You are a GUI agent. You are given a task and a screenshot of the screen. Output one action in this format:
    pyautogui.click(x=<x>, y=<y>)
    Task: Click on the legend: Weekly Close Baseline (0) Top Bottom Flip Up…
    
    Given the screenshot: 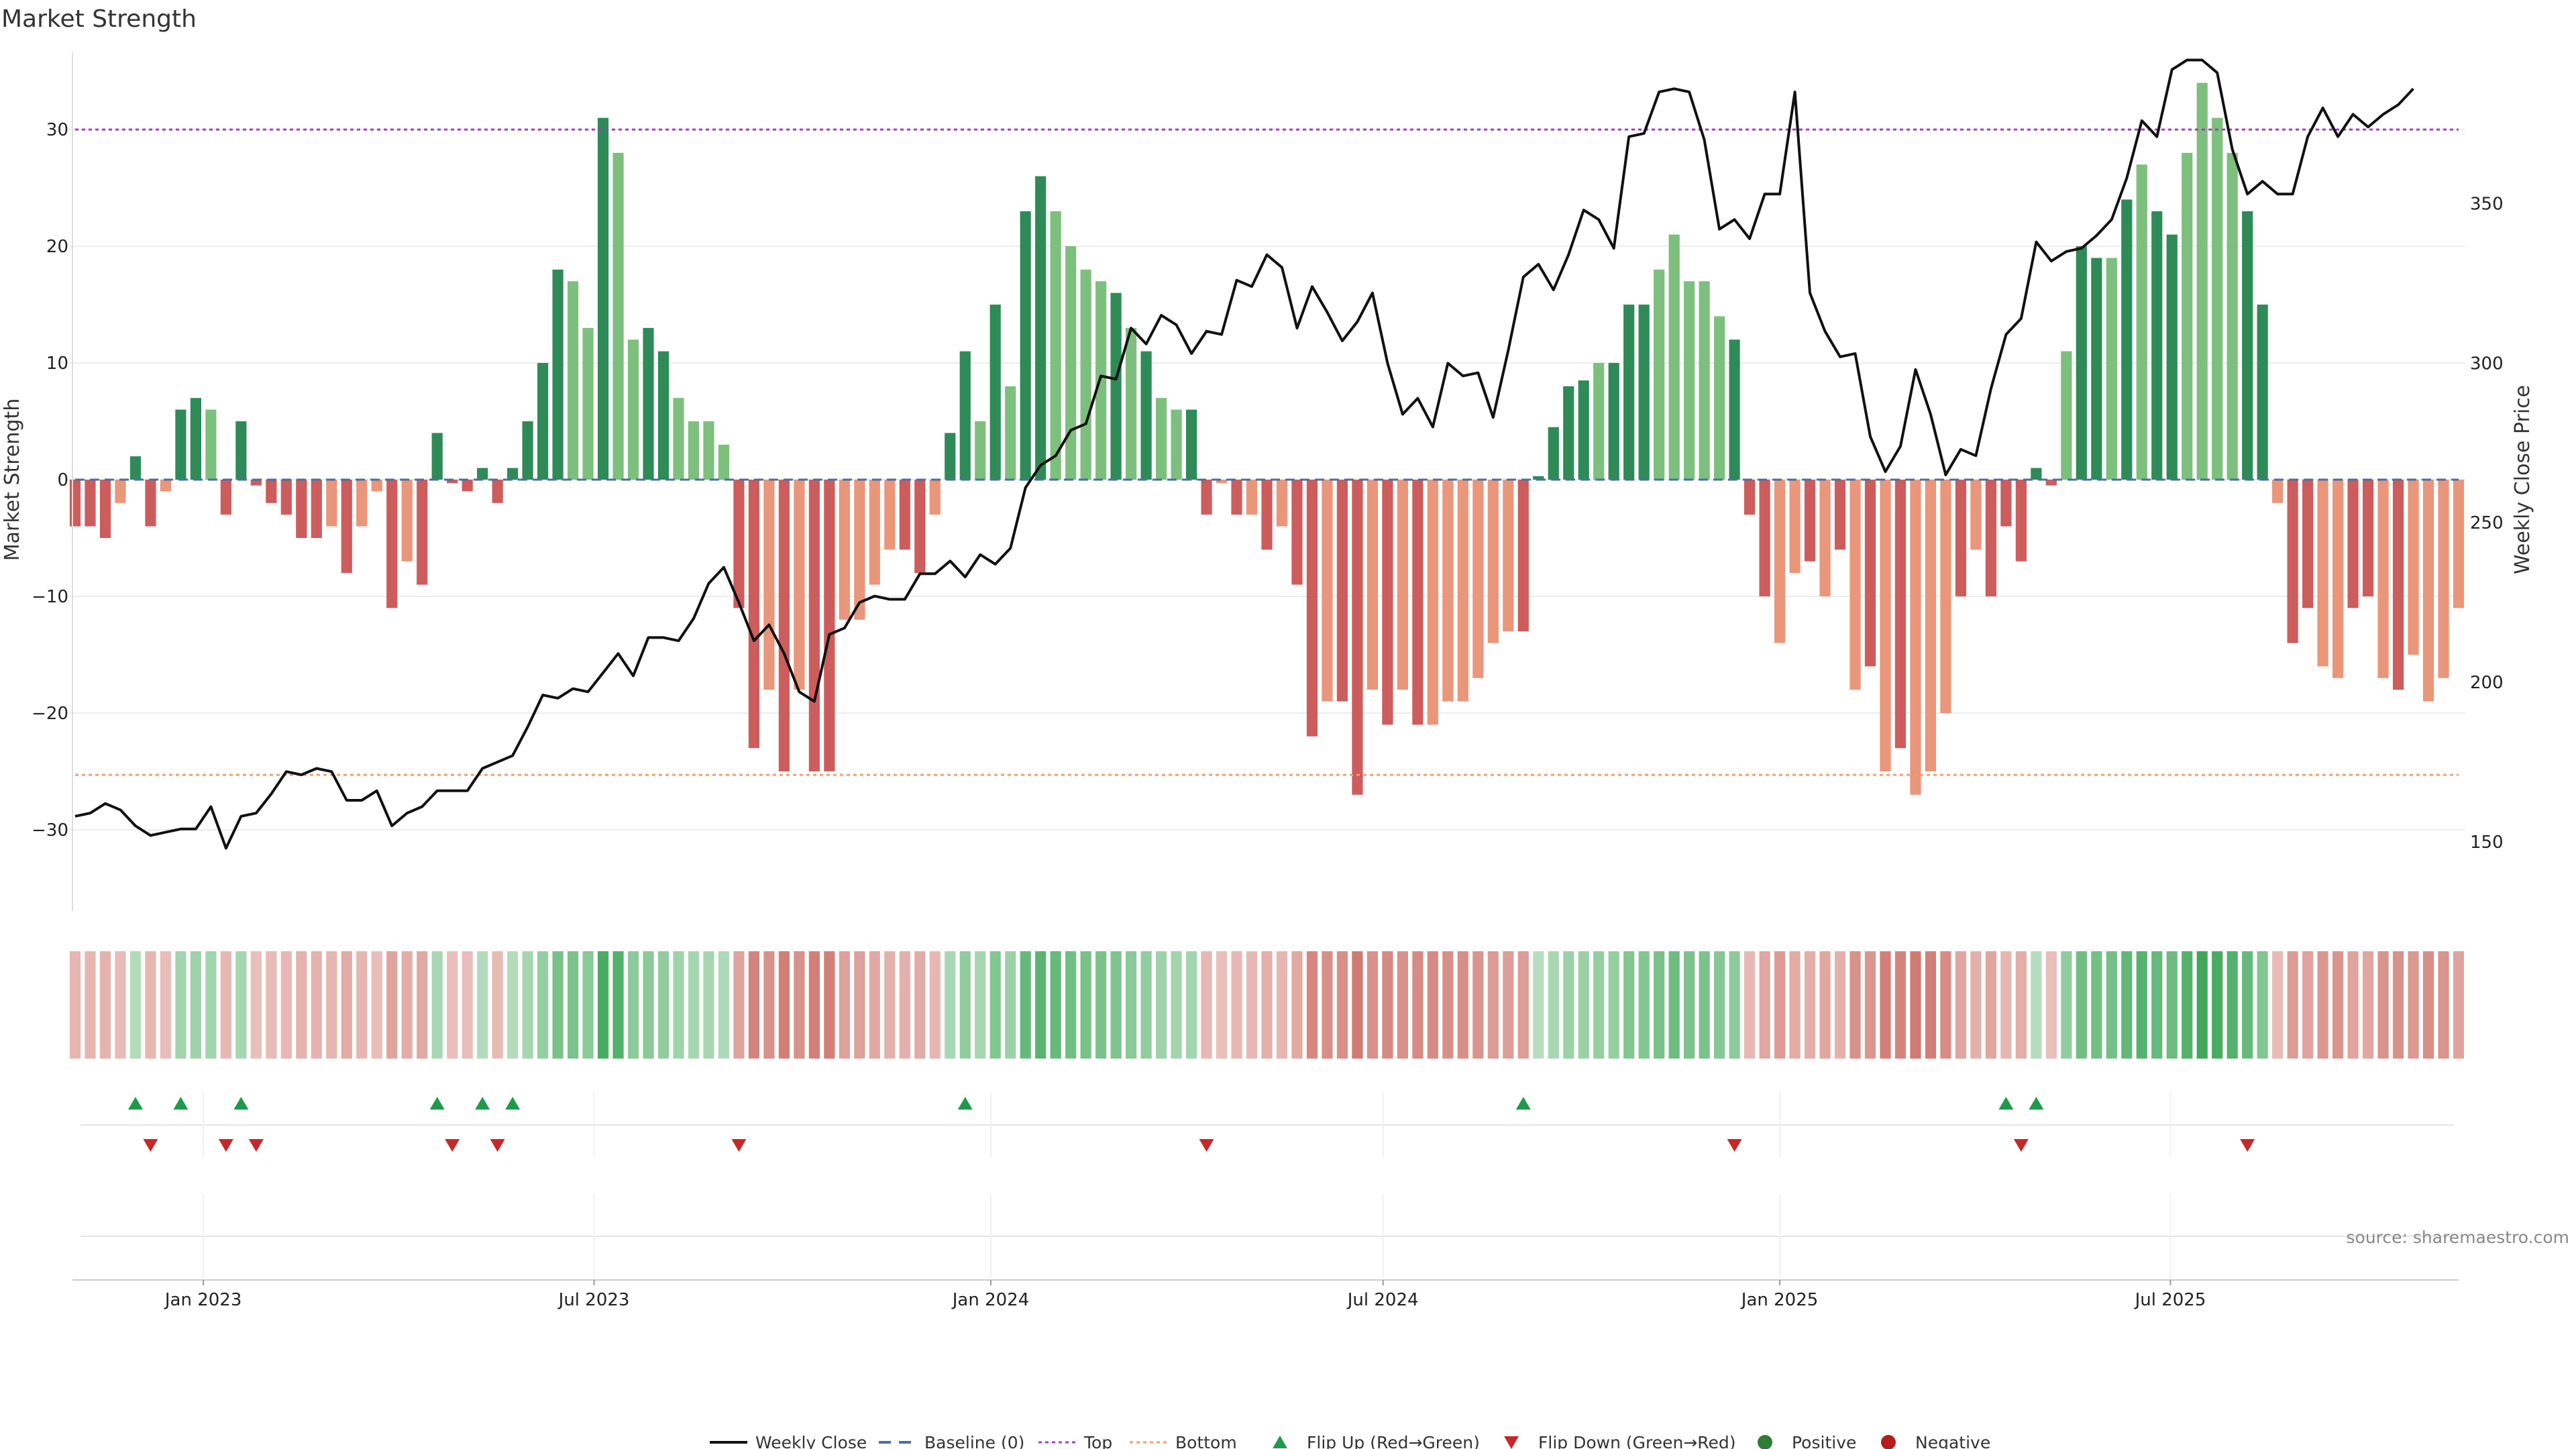 What is the action you would take?
    pyautogui.click(x=1350, y=1441)
    